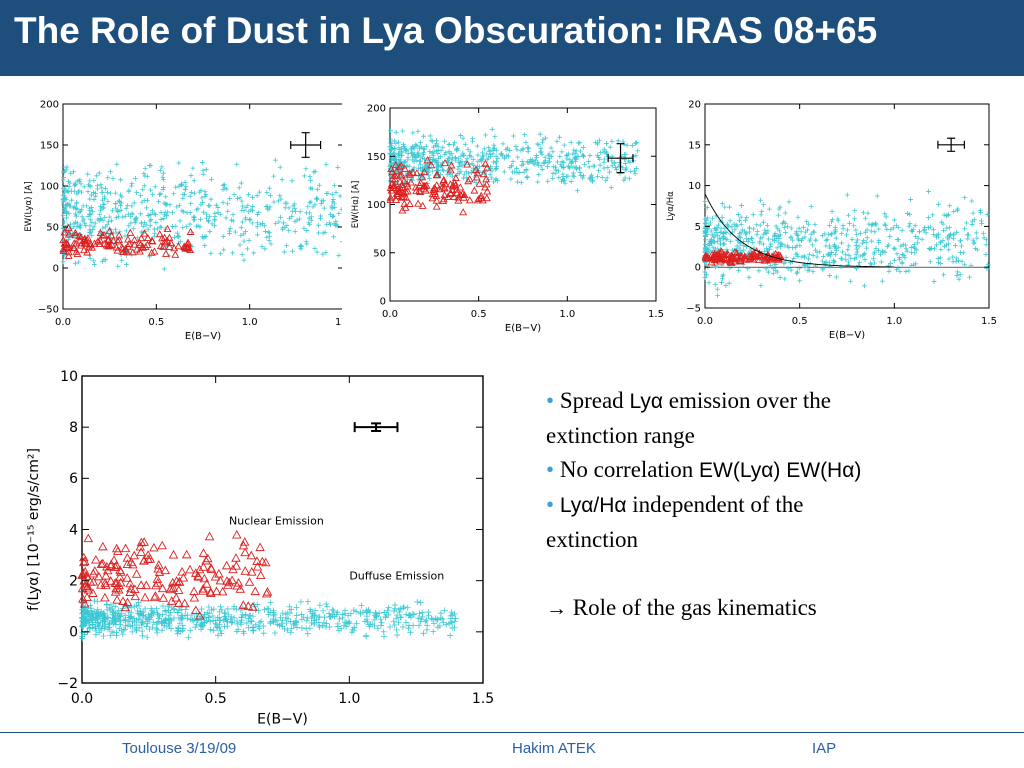  I want to click on bullet-1-symbol: Lyα, so click(646, 401).